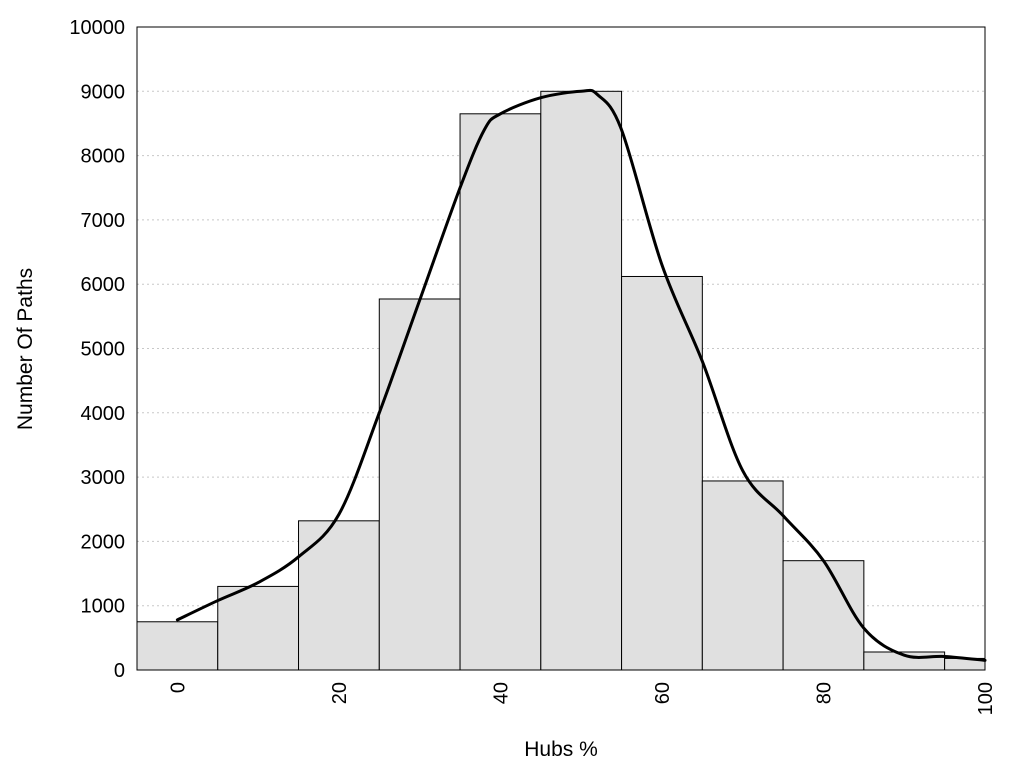 Image resolution: width=1024 pixels, height=768 pixels. What do you see at coordinates (103, 92) in the screenshot?
I see `y-tick-label-9000: 9000` at bounding box center [103, 92].